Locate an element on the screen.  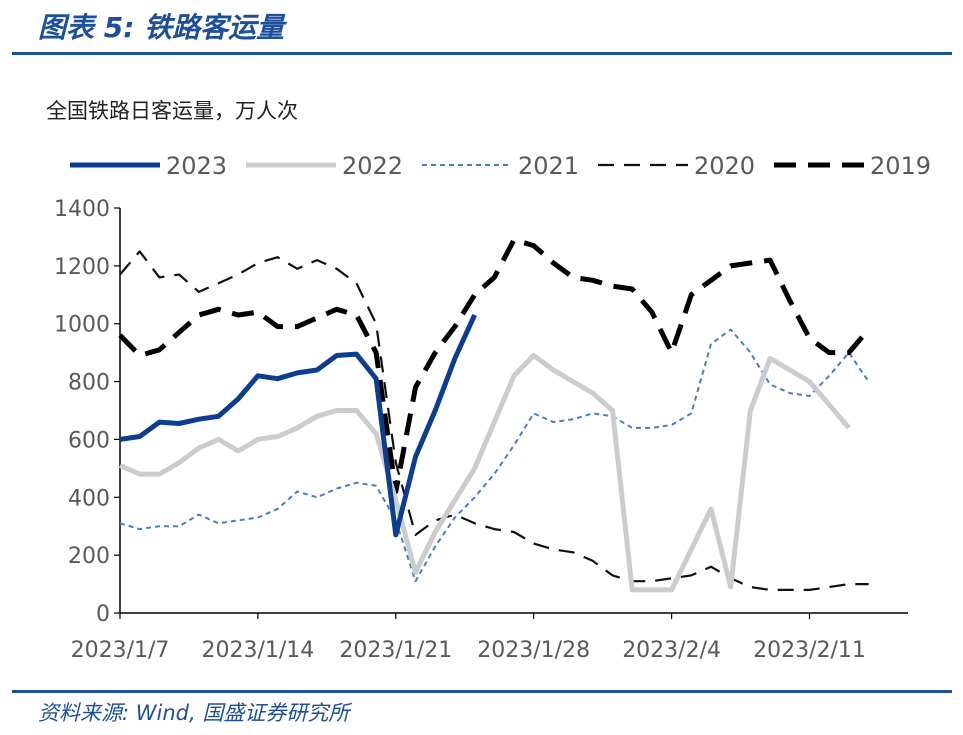
legend-label-2019: 2019 is located at coordinates (900, 166).